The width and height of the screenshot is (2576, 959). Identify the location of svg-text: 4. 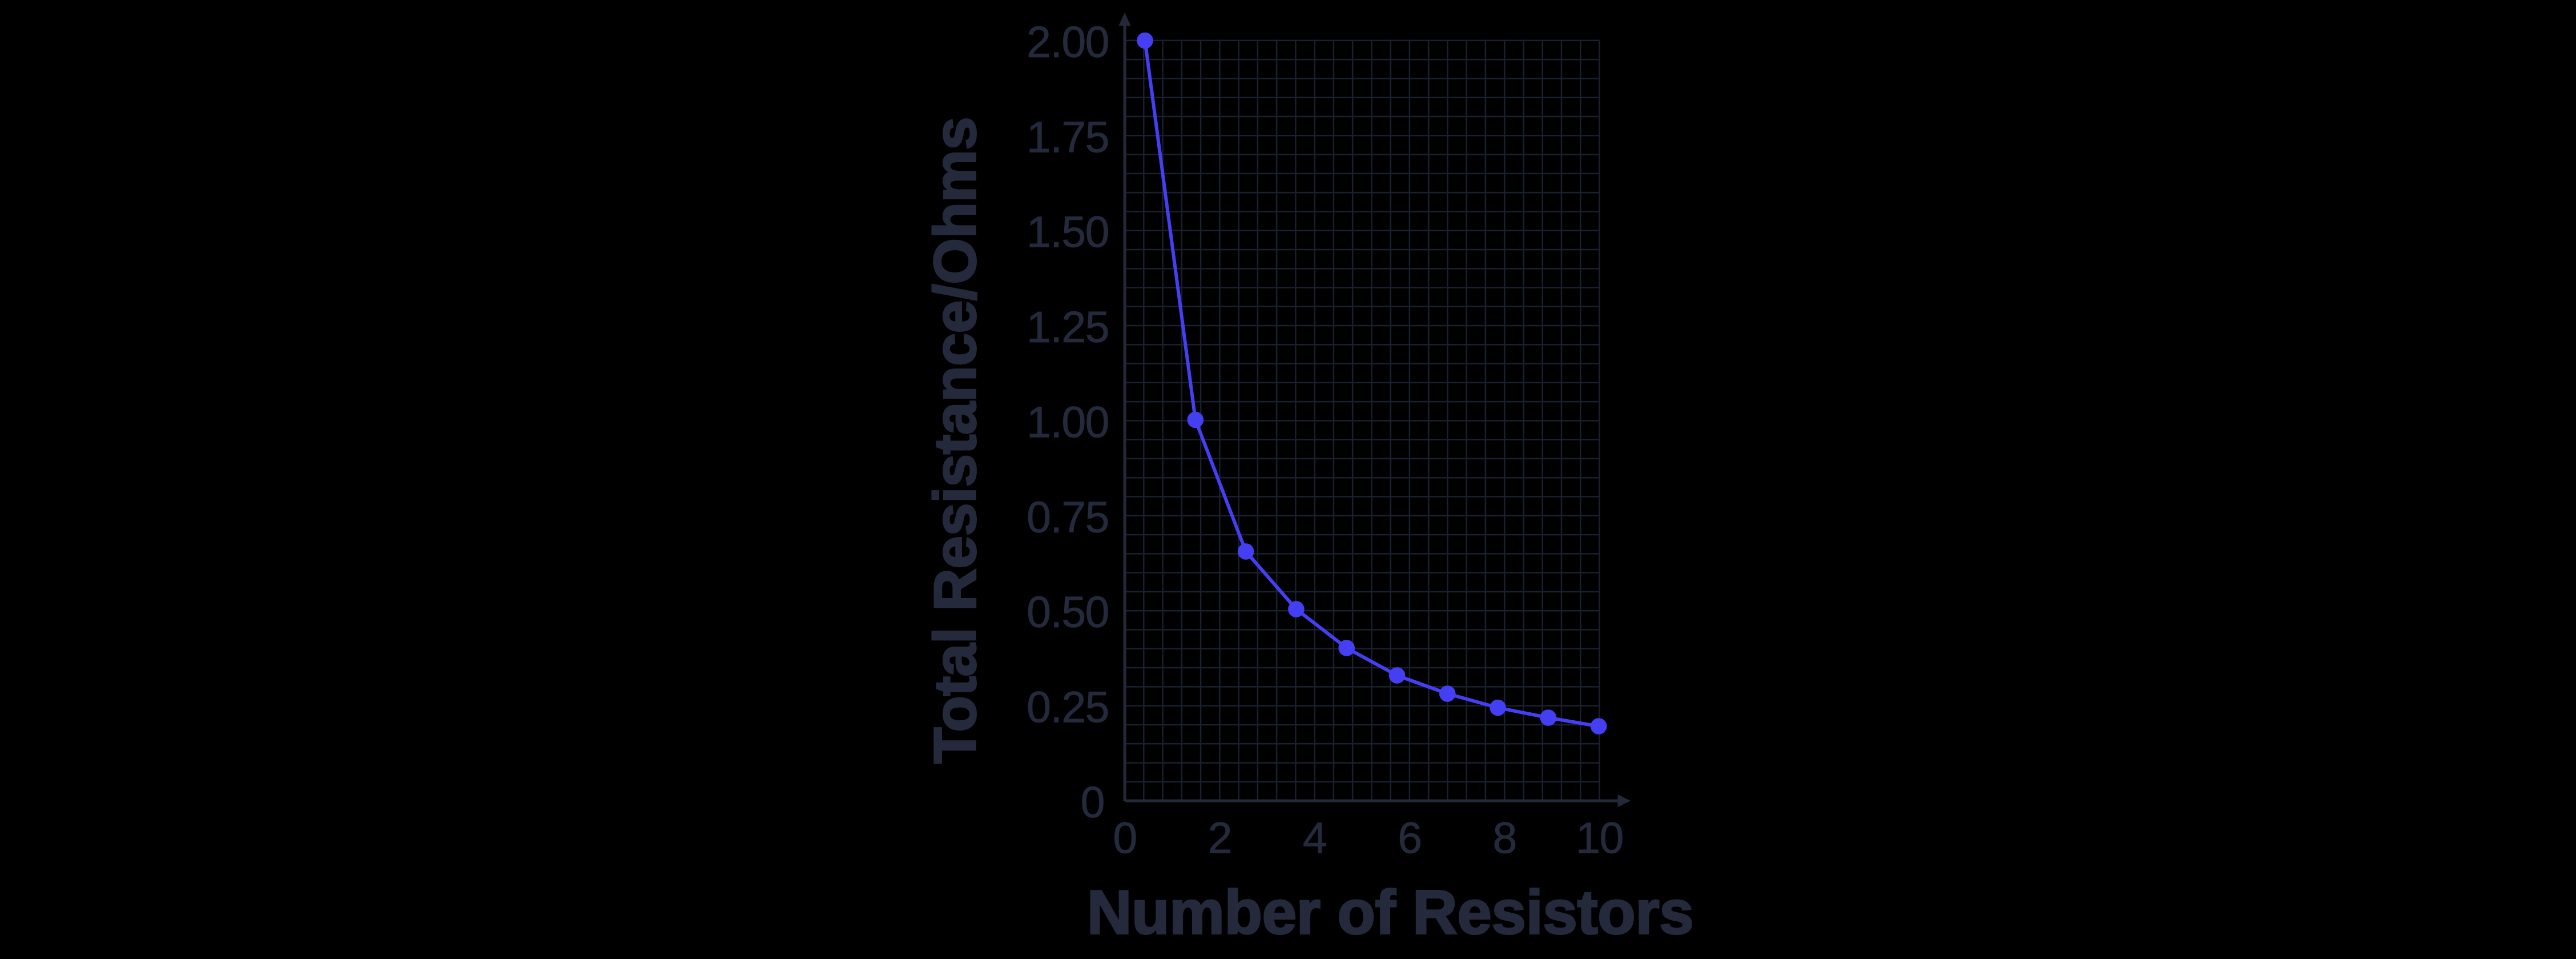
(1314, 838).